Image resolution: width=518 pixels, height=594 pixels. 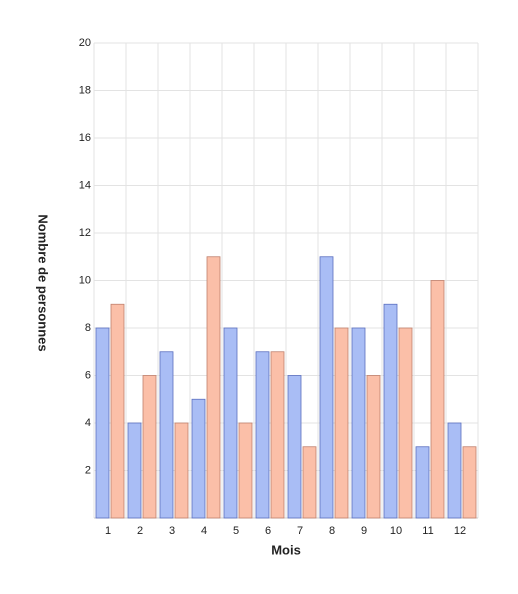 I want to click on y-tick-label: 14, so click(x=85, y=185).